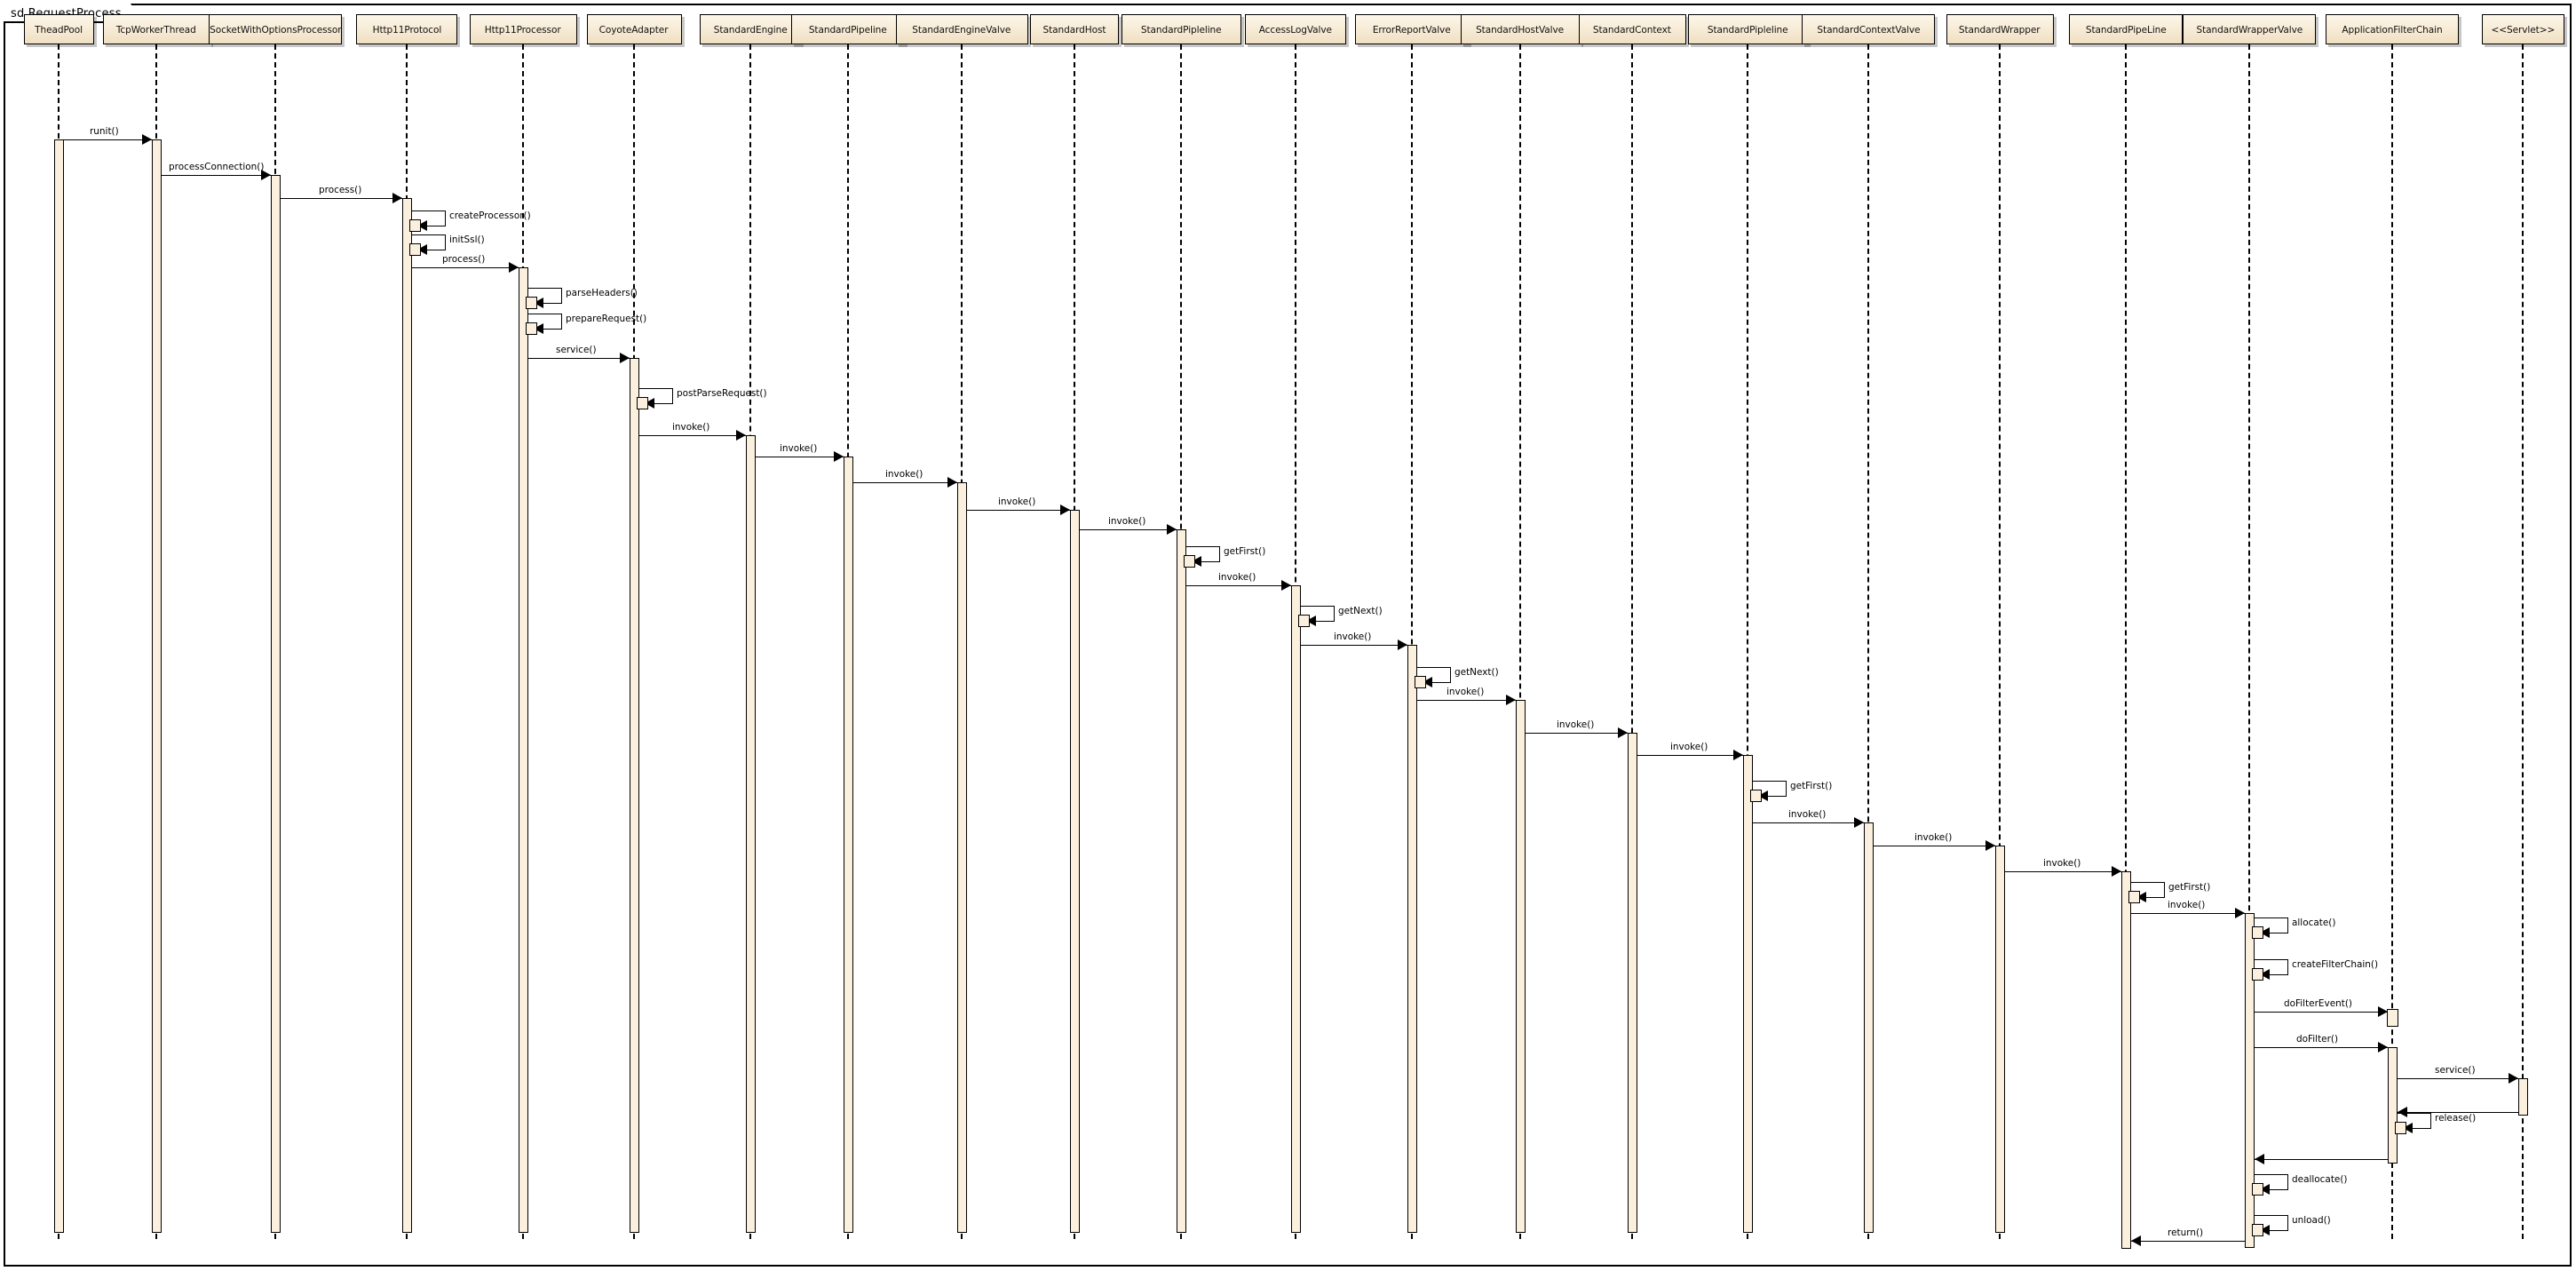 Image resolution: width=2576 pixels, height=1271 pixels. What do you see at coordinates (217, 166) in the screenshot?
I see `message-label: processConnection()` at bounding box center [217, 166].